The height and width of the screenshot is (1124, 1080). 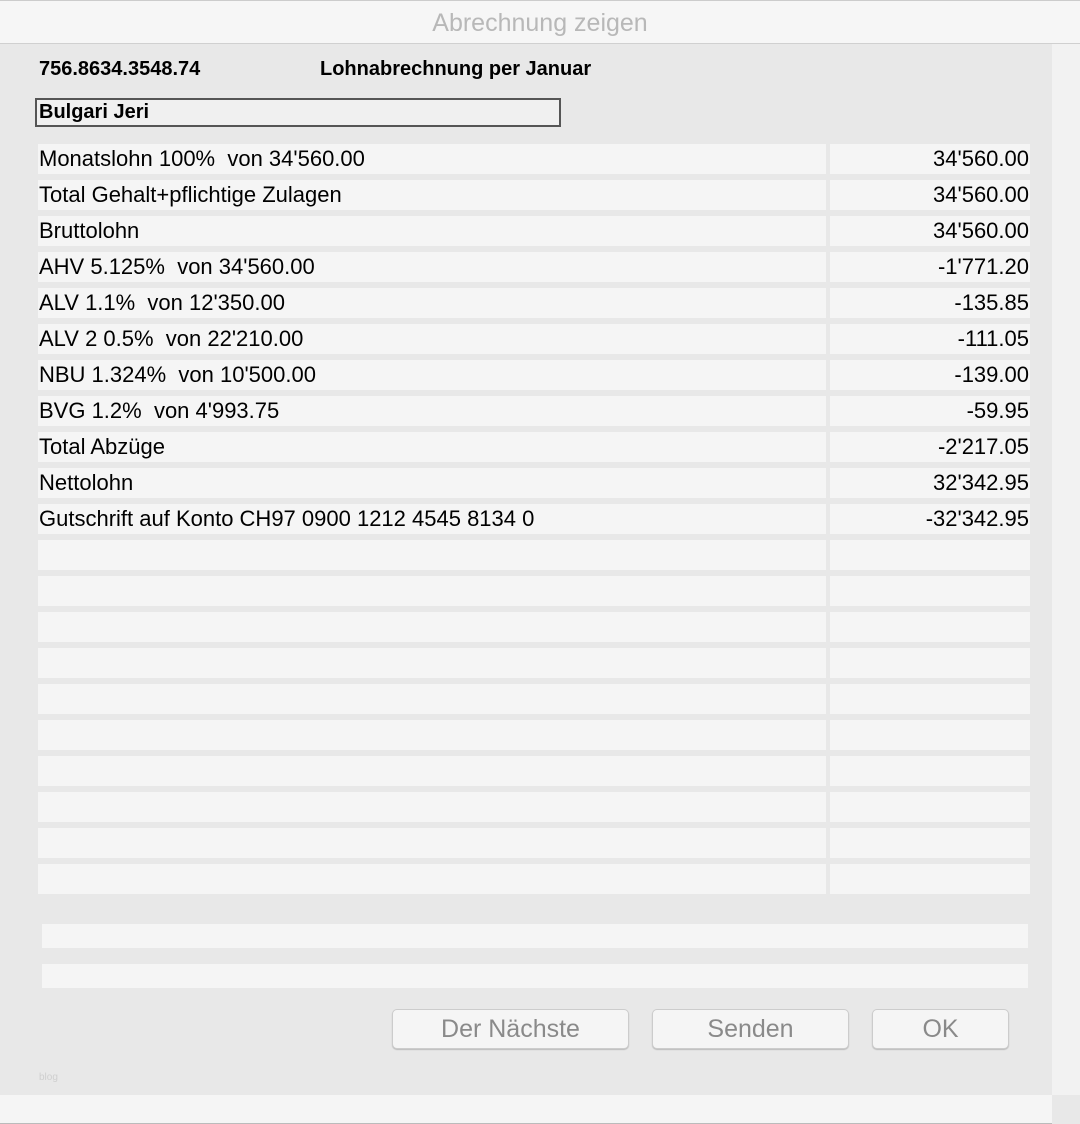 What do you see at coordinates (526, 1109) in the screenshot?
I see `horizontal-scrollbar` at bounding box center [526, 1109].